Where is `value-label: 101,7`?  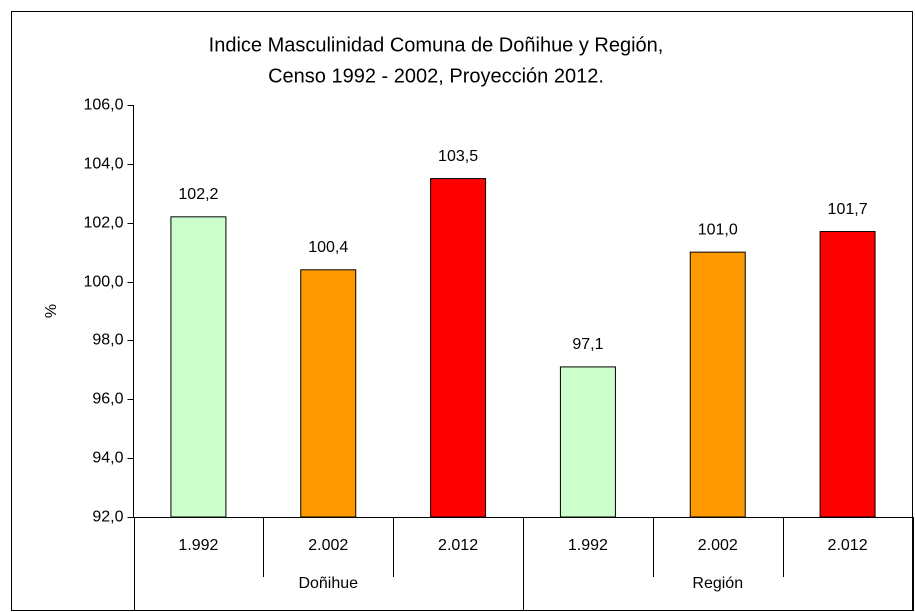 value-label: 101,7 is located at coordinates (848, 209).